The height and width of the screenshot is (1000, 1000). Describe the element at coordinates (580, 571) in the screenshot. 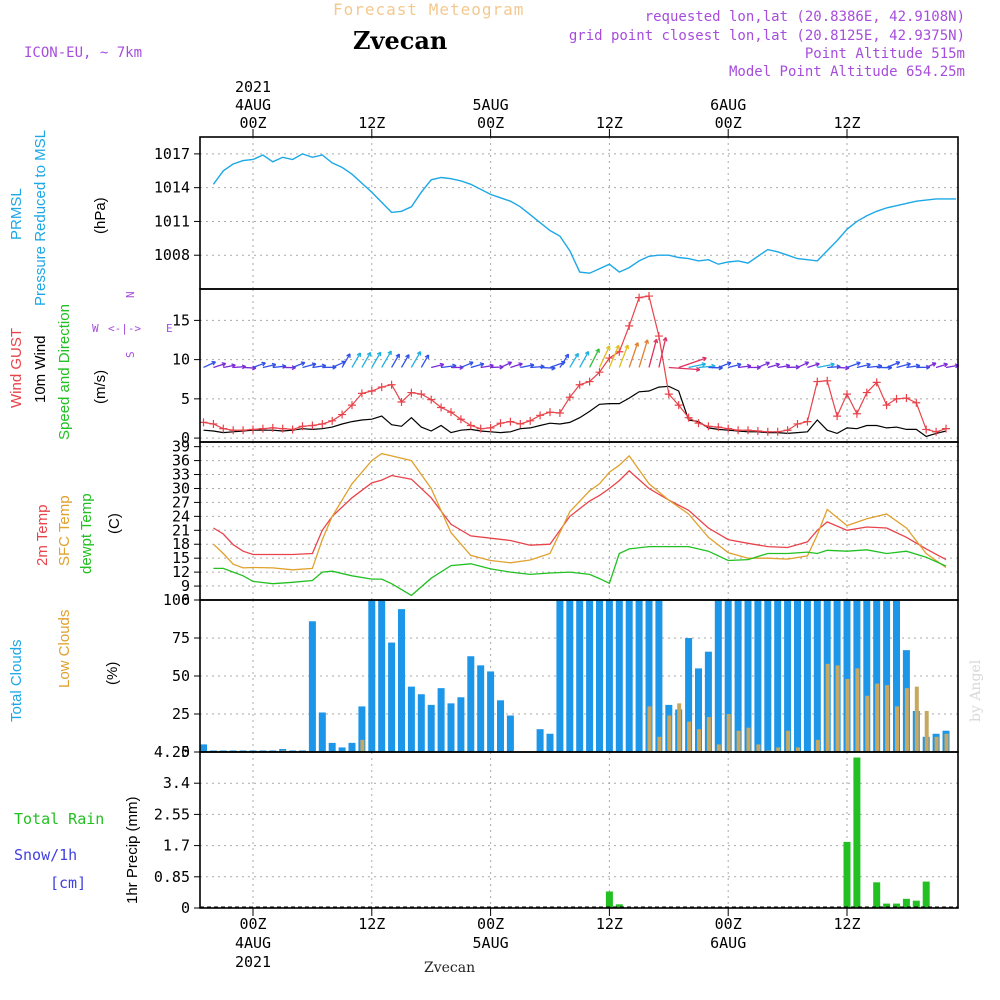

I see `dewpt-line` at that location.